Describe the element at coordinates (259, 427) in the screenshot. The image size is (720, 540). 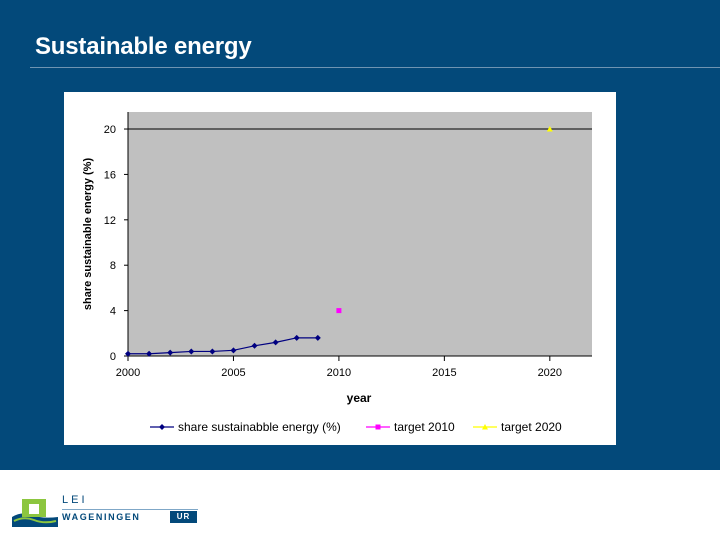
I see `legend-label: share sustainabble energy (%)` at that location.